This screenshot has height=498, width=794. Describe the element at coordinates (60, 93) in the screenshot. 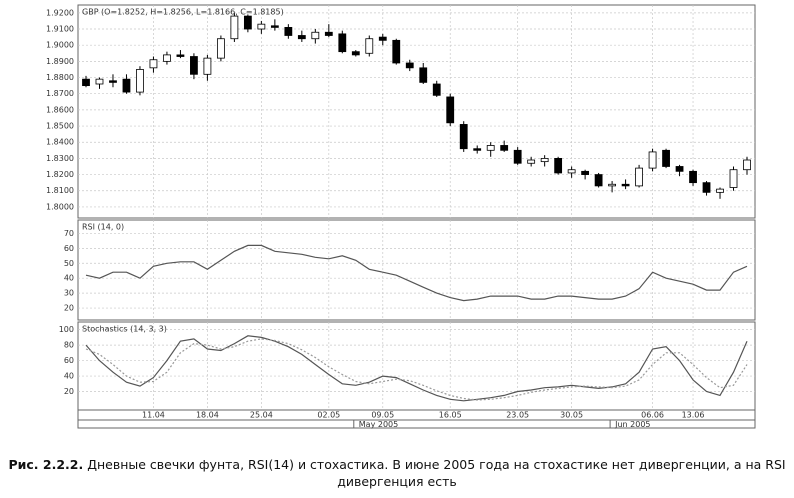

I see `y-tick-label: 1.8700` at that location.